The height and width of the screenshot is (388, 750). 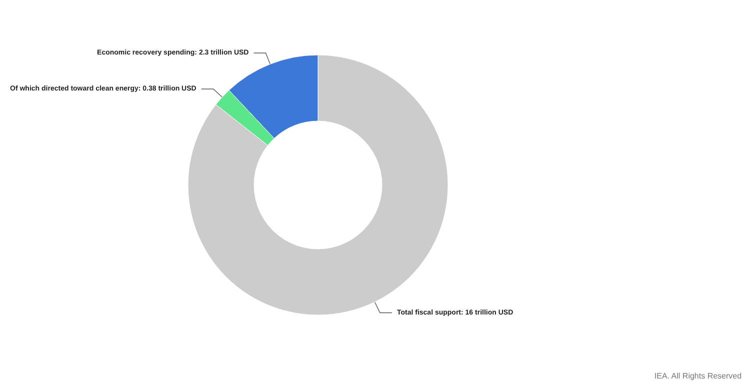 What do you see at coordinates (698, 376) in the screenshot?
I see `text: IEA. All Rights Reserved` at bounding box center [698, 376].